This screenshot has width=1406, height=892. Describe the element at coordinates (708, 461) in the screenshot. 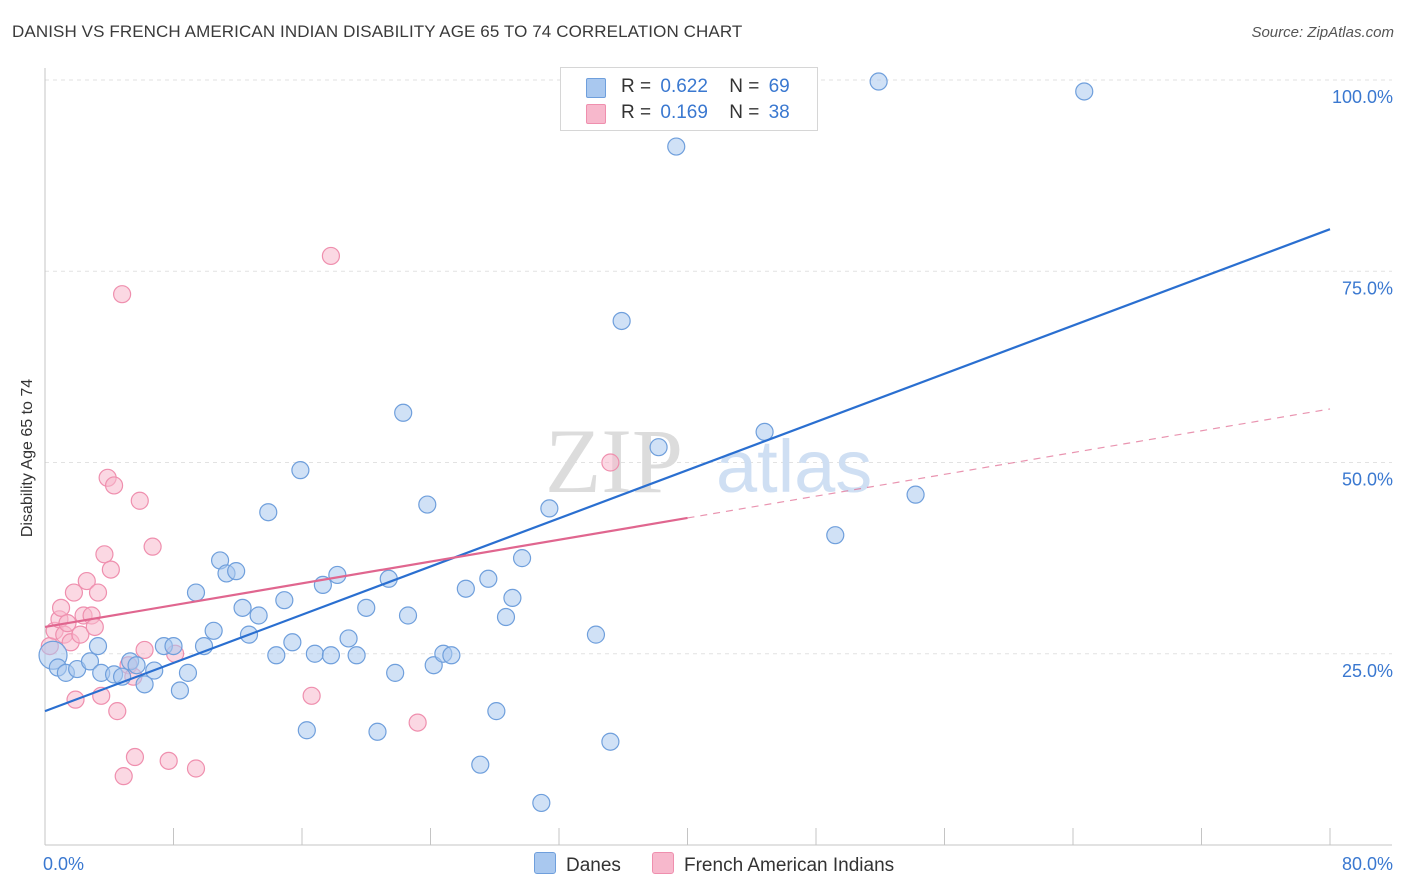

I see `zipatlas-watermark: ZIP atlas` at that location.